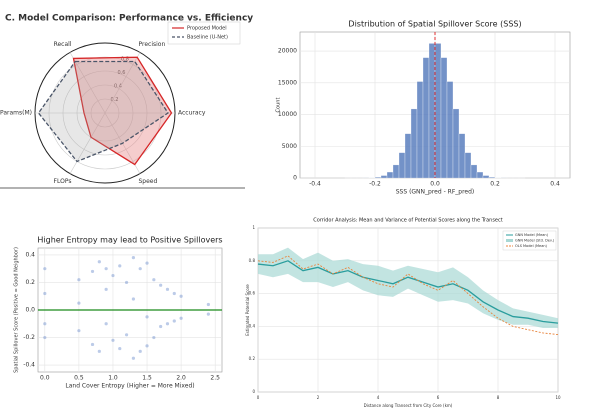 Image resolution: width=590 pixels, height=415 pixels. Describe the element at coordinates (114, 100) in the screenshot. I see `r-tick-label: 0.2` at that location.